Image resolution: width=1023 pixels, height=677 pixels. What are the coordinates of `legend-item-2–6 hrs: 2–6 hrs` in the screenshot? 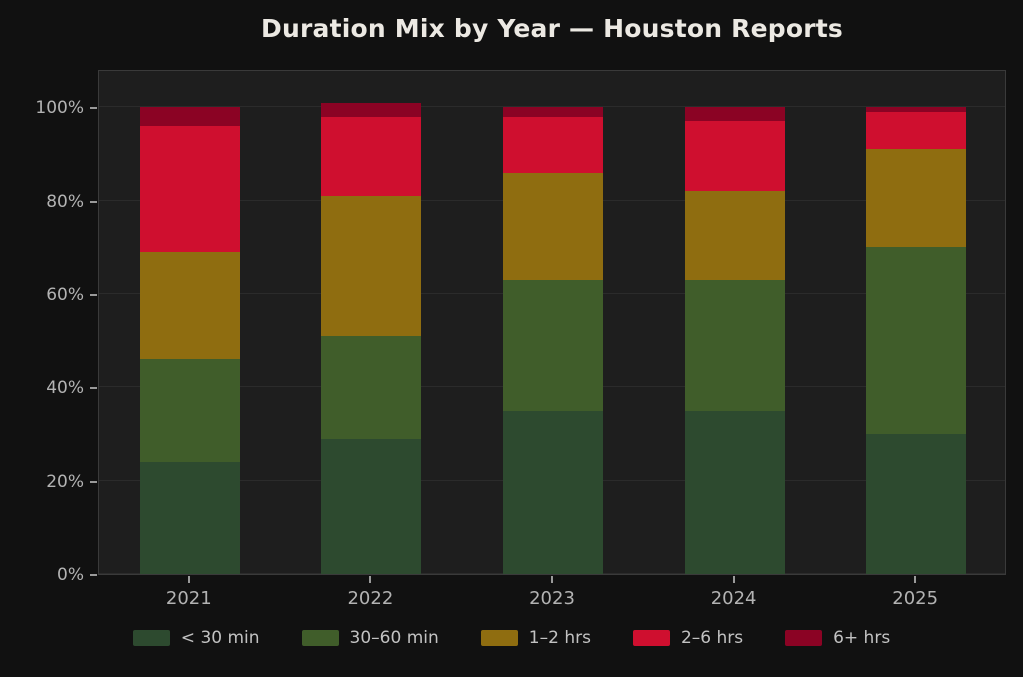 It's located at (688, 638).